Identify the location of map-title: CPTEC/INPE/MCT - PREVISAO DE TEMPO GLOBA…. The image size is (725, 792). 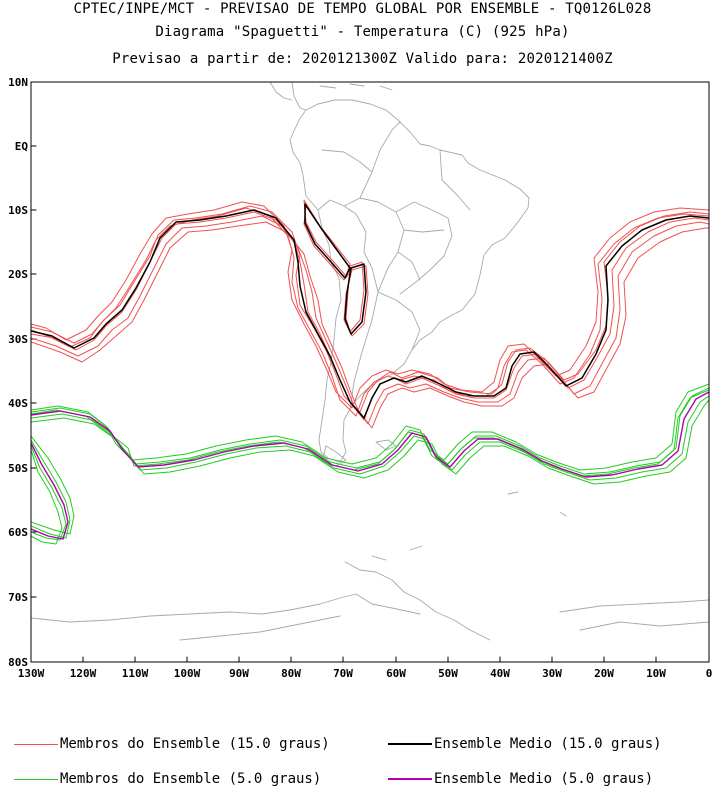
(362, 9).